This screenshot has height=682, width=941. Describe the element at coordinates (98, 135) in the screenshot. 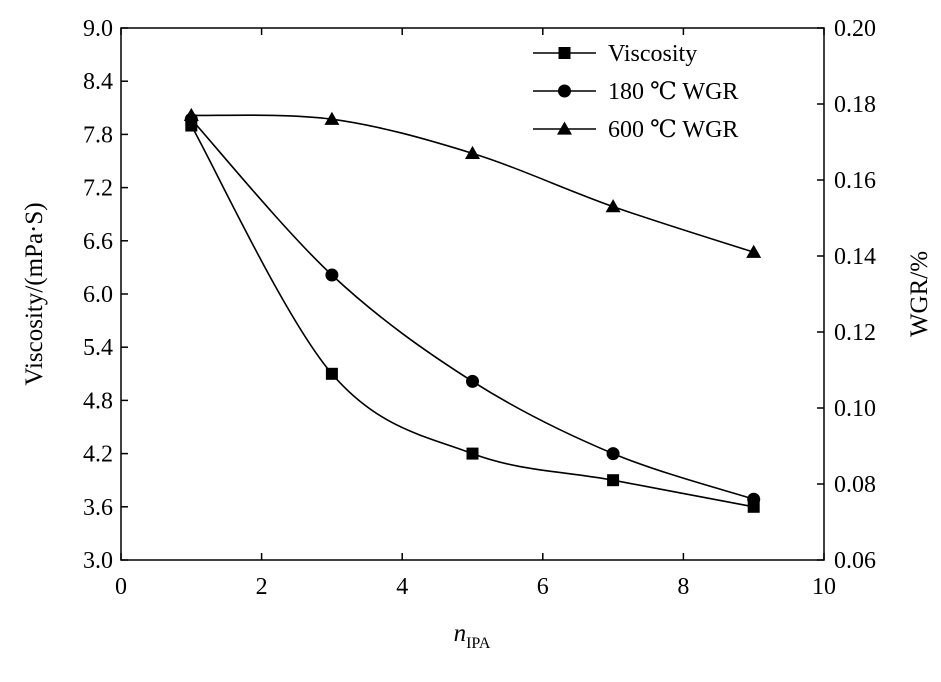

I see `y-left-tick-label: 7.8` at that location.